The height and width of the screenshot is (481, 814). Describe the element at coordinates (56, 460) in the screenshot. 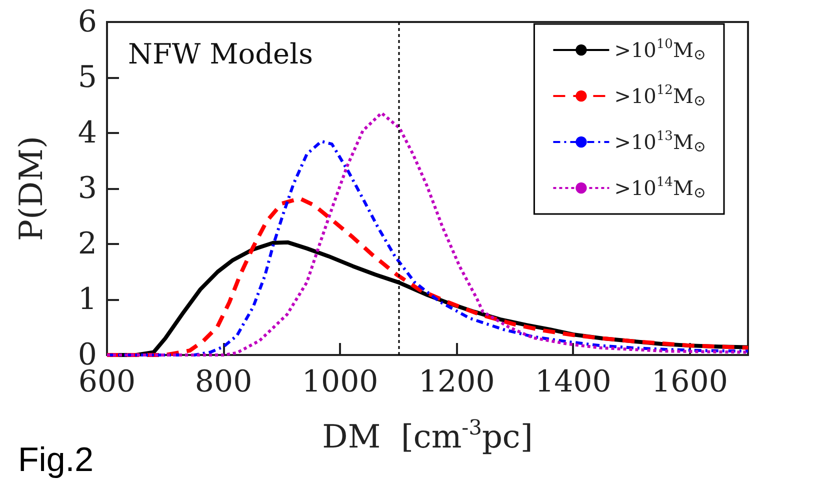

I see `caption: Fig.2` at that location.